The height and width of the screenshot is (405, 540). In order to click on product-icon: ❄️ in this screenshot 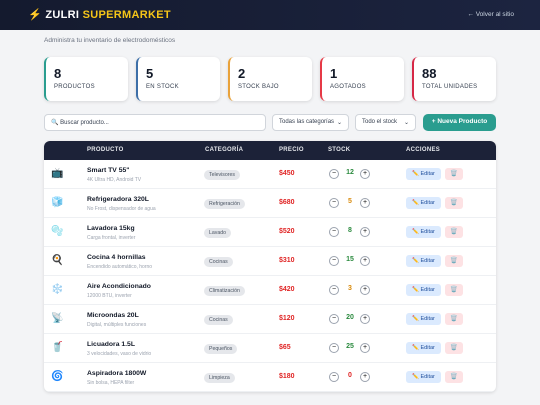, I will do `click(57, 289)`.